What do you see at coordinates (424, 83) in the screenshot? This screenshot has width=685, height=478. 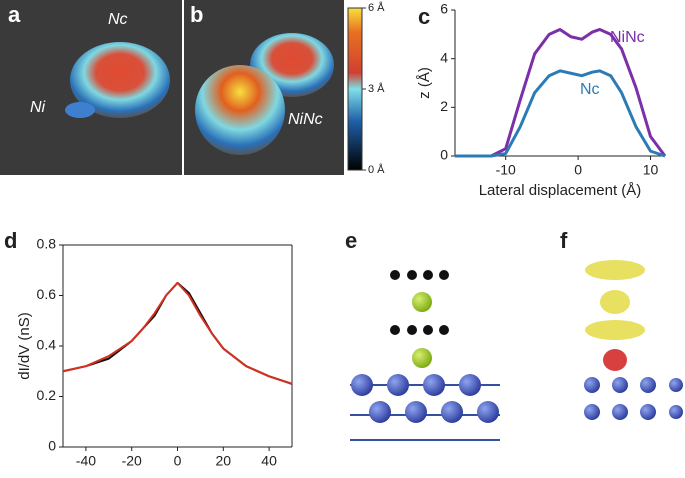 I see `y-axis-label: z (Å)` at bounding box center [424, 83].